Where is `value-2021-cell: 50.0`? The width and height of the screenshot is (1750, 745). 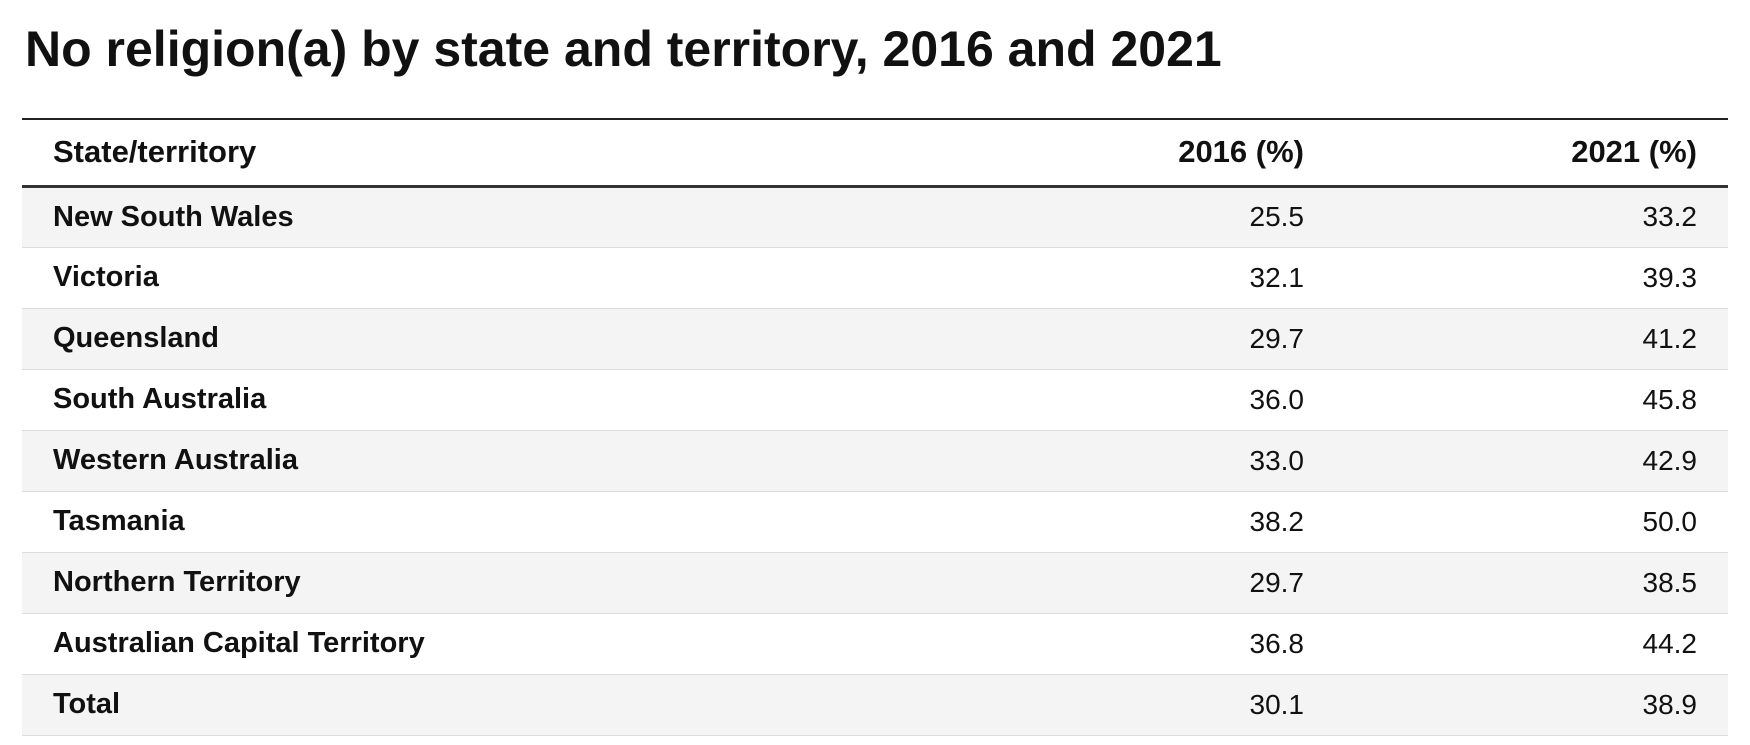 value-2021-cell: 50.0 is located at coordinates (1531, 522).